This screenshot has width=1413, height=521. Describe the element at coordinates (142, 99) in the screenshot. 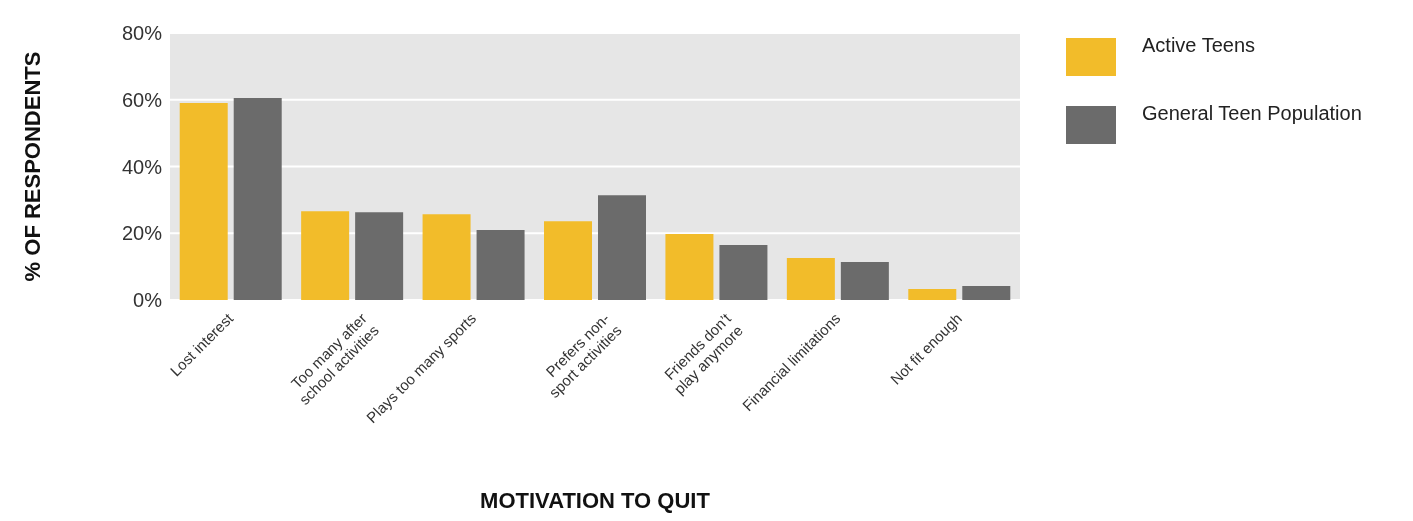

I see `y-tick-label: 60%` at that location.